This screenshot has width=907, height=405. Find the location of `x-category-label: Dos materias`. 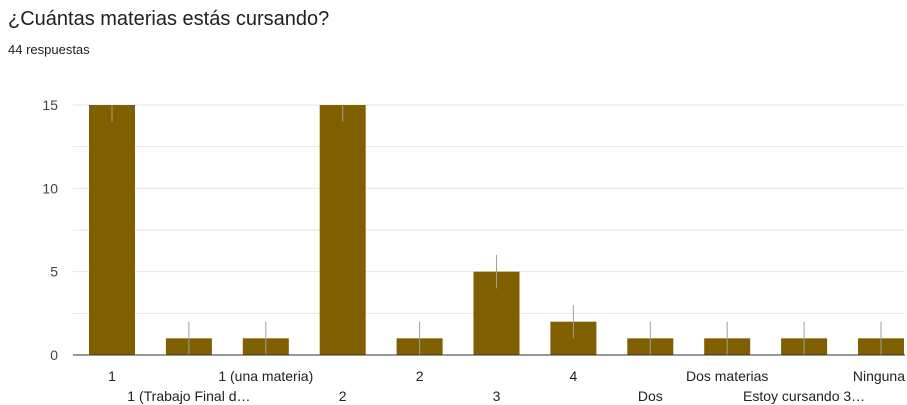

x-category-label: Dos materias is located at coordinates (727, 376).